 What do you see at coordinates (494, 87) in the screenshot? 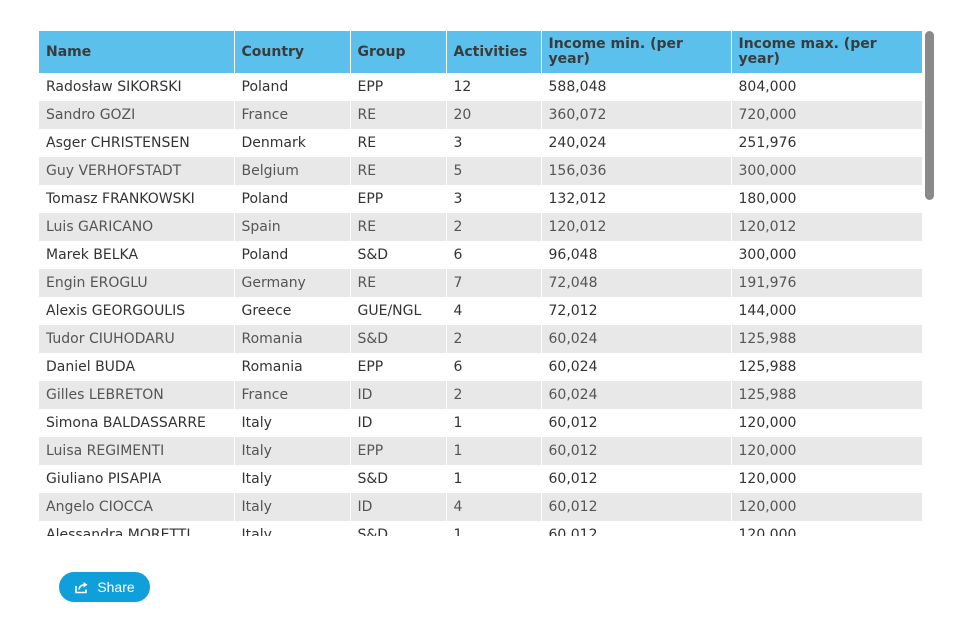
I see `table-cell: 12` at bounding box center [494, 87].